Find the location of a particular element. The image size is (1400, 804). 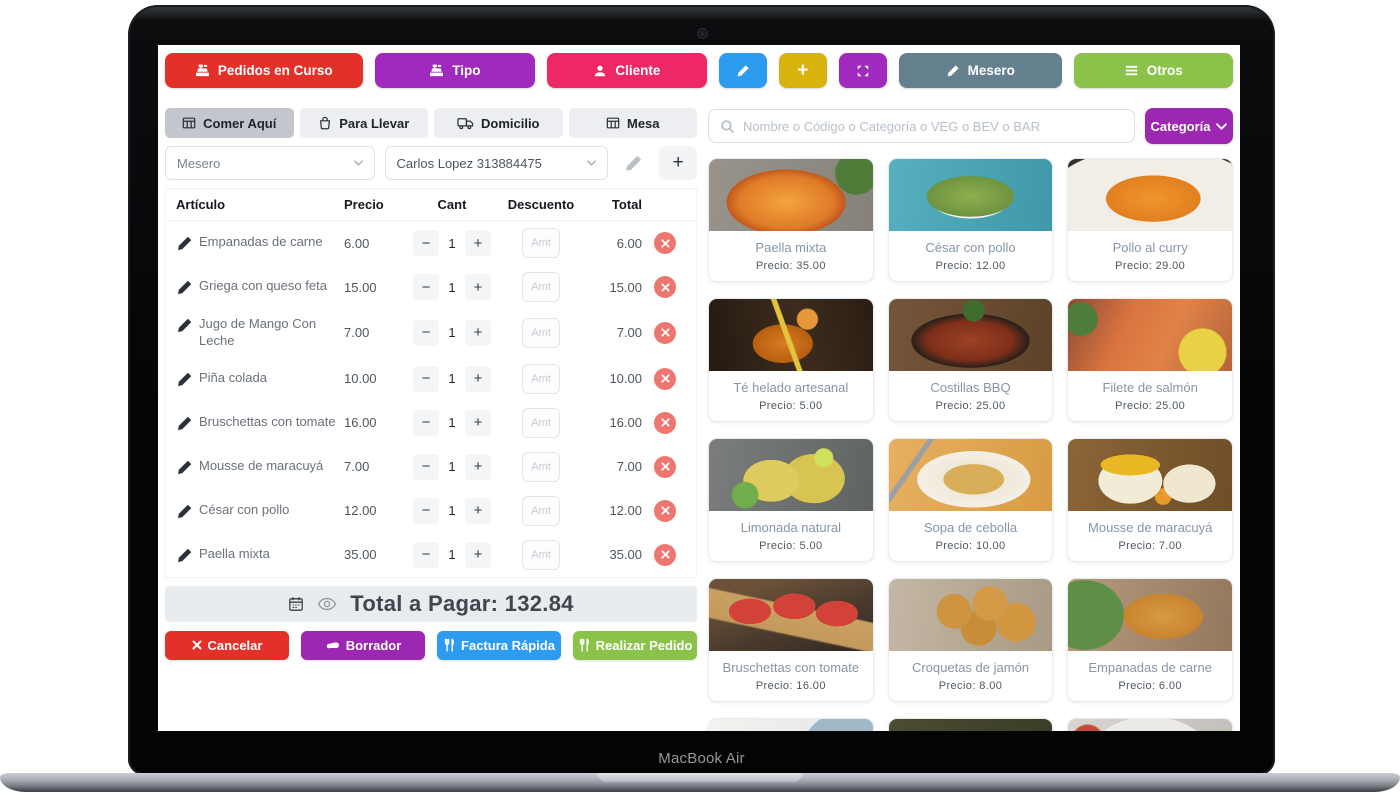

search-icon is located at coordinates (728, 126).